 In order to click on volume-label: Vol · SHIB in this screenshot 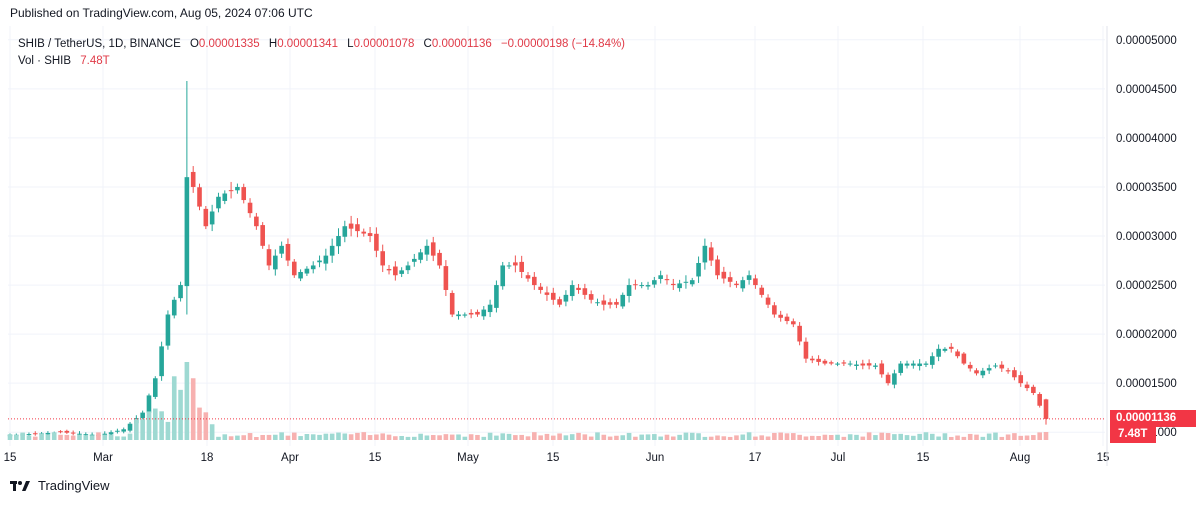, I will do `click(45, 61)`.